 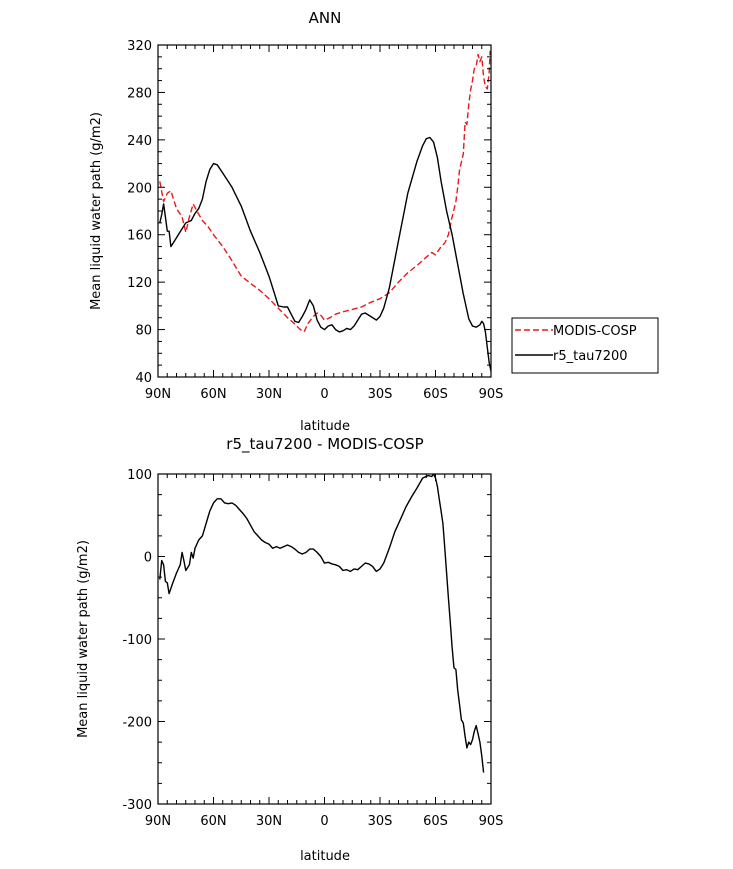 I want to click on legend: MODIS-COSP r5_tau7200, so click(x=585, y=345).